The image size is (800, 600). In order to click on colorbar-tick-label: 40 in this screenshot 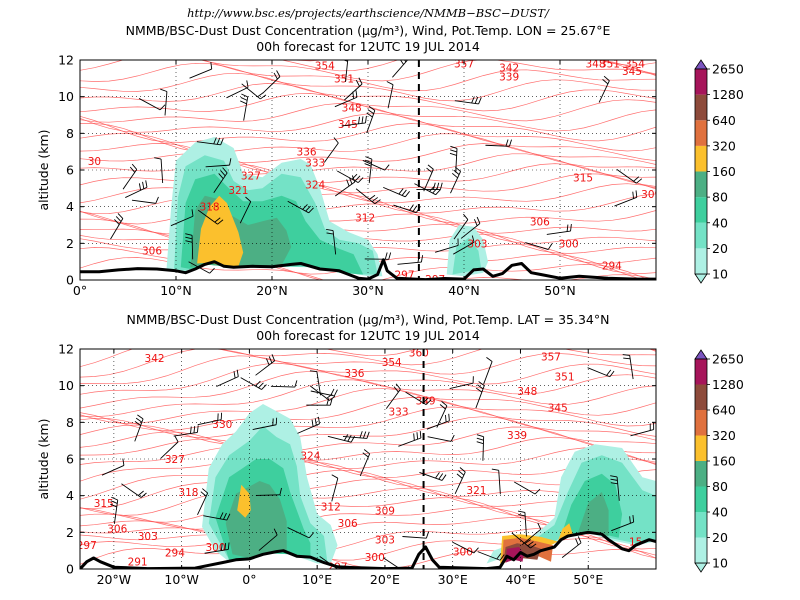, I will do `click(720, 222)`.